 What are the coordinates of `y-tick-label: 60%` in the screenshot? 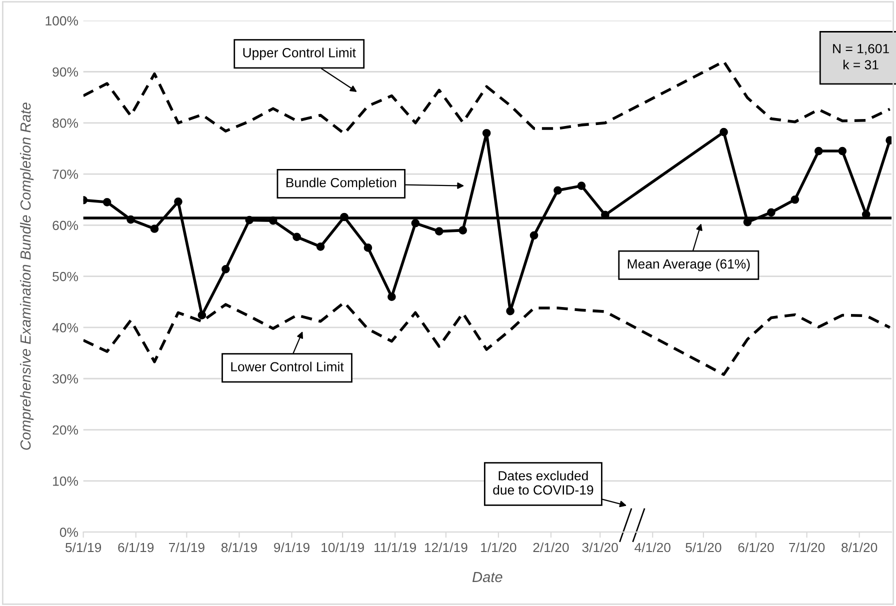 It's located at (65, 225).